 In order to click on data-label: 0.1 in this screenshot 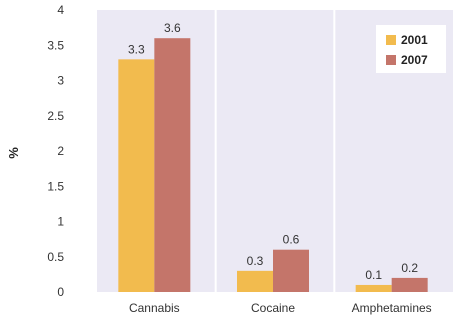, I will do `click(373, 275)`.